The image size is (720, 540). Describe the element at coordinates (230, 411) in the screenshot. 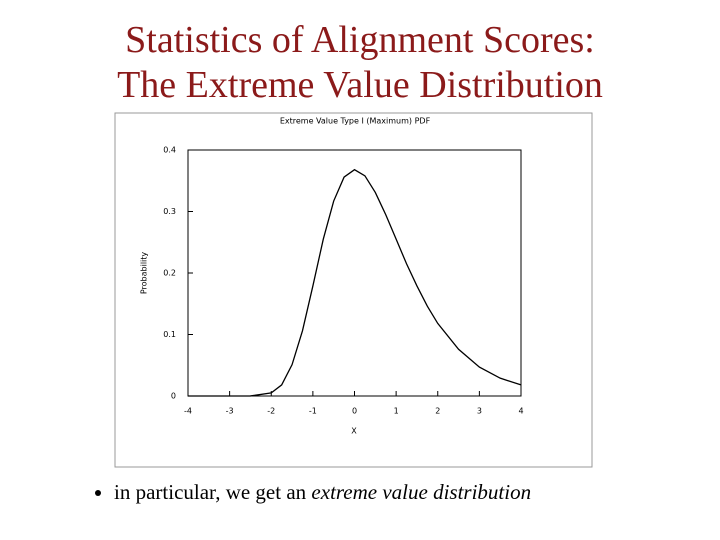

I see `x-tick-label: -3` at that location.